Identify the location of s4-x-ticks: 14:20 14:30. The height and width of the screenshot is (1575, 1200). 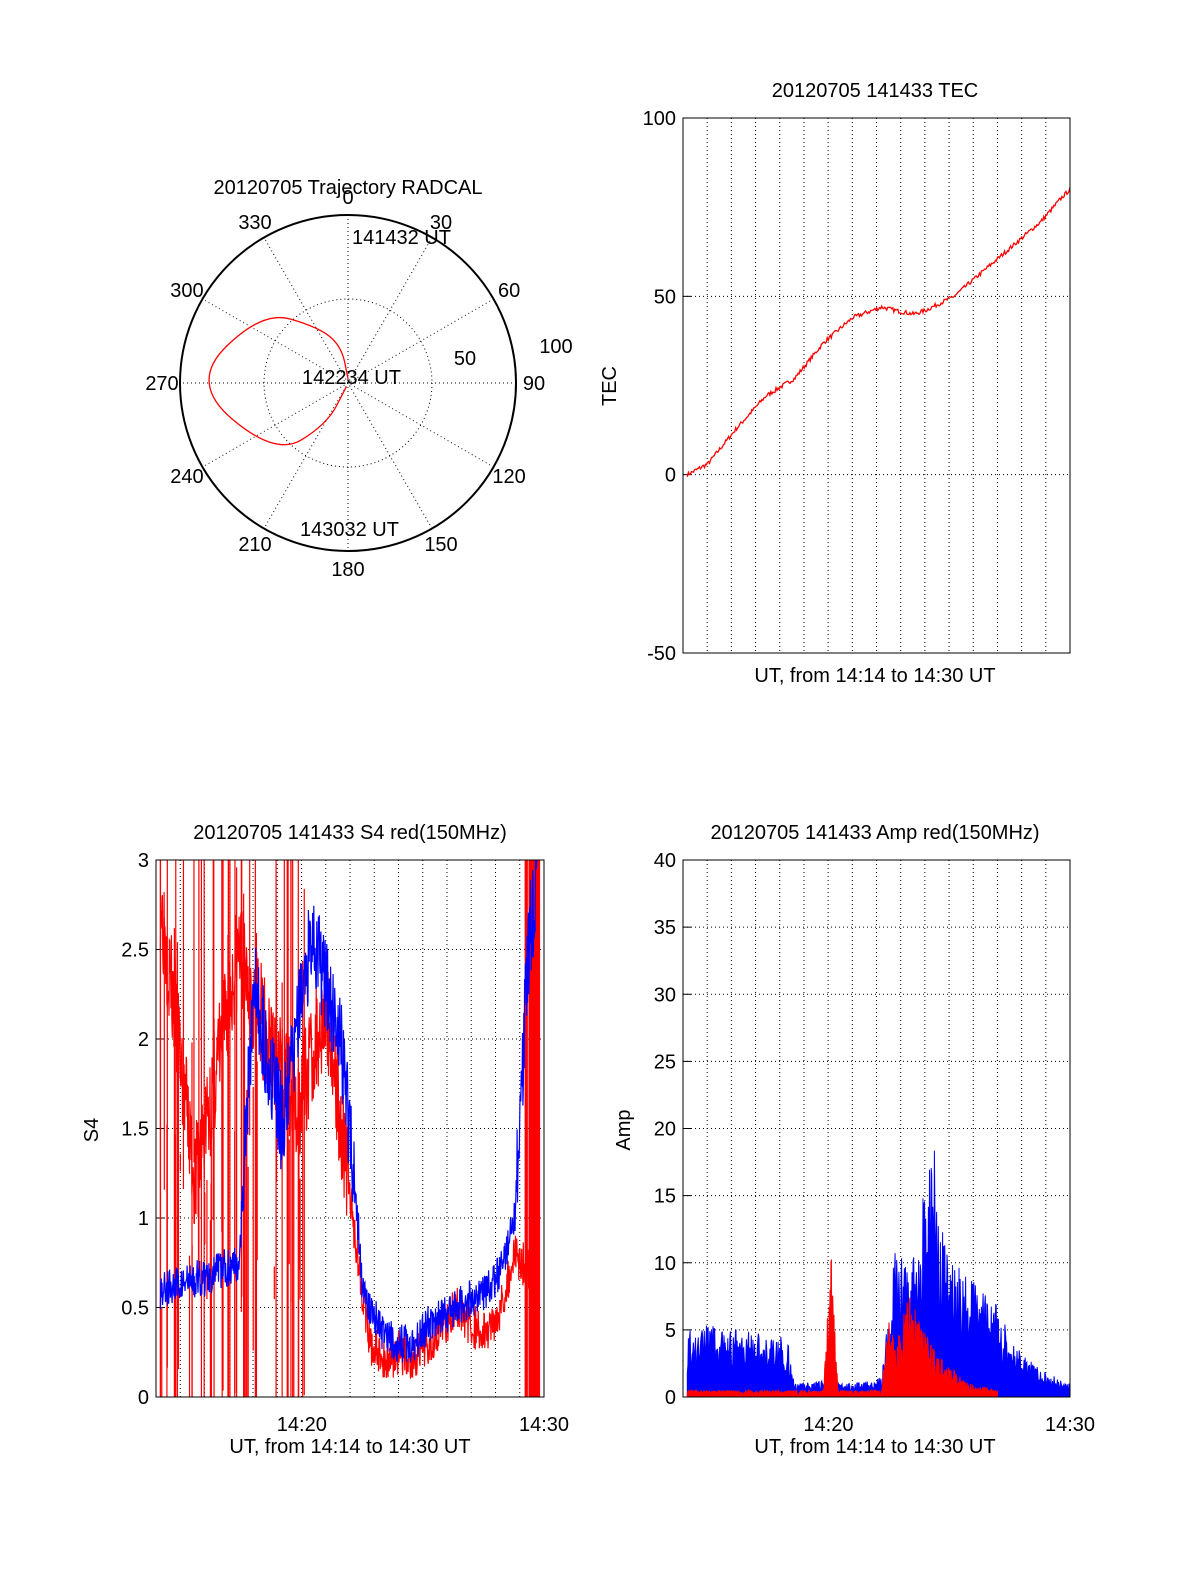
(423, 1425).